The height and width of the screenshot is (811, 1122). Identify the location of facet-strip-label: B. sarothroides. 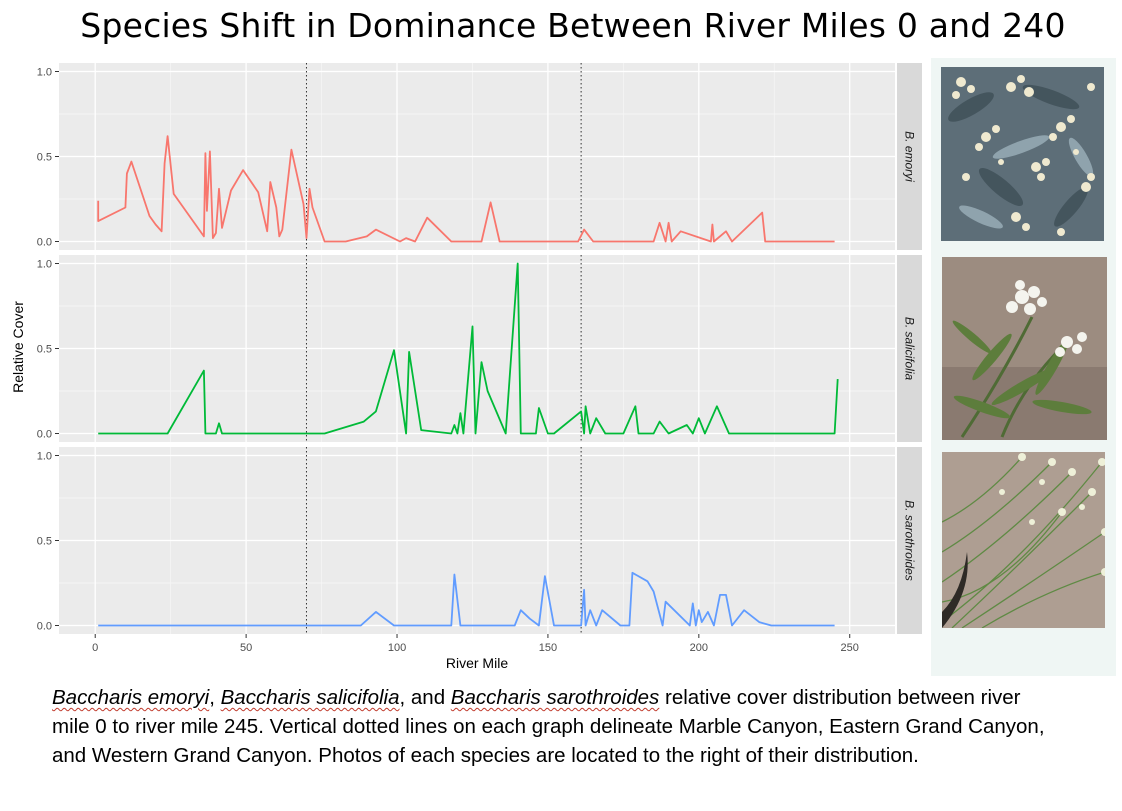
(910, 540).